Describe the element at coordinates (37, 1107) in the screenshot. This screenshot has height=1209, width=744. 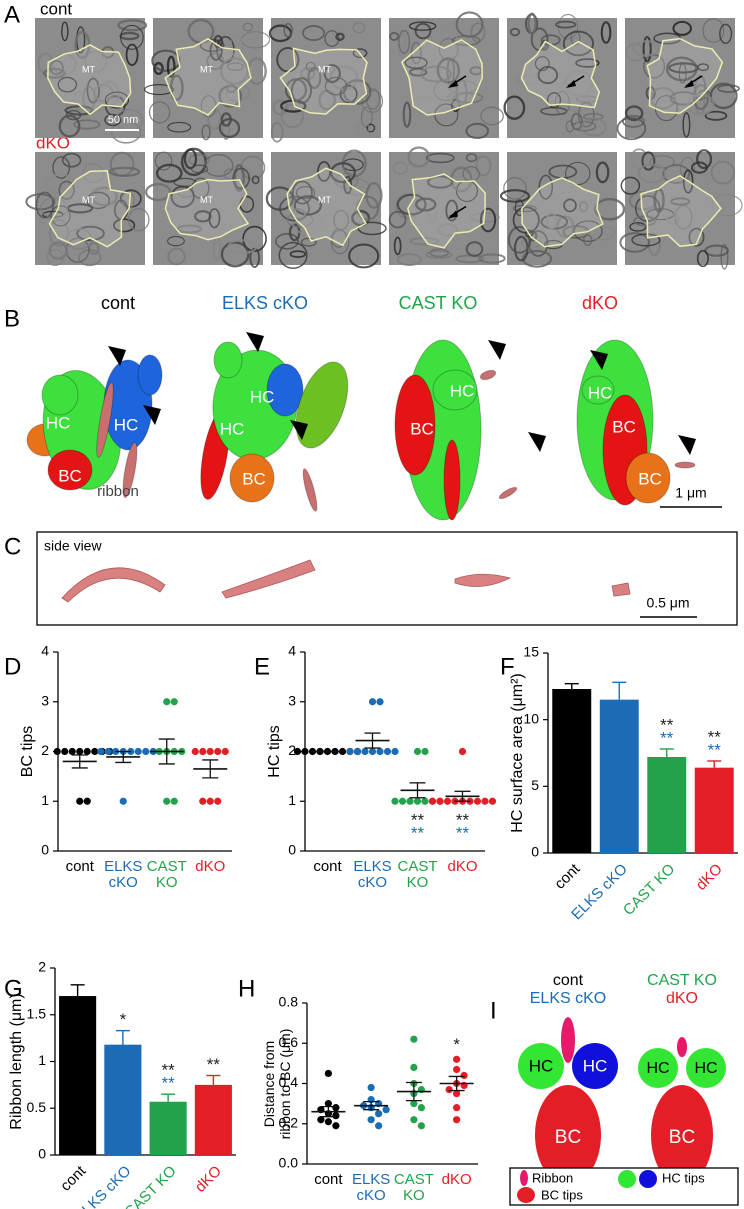
I see `y-tick-label: 0.5` at that location.